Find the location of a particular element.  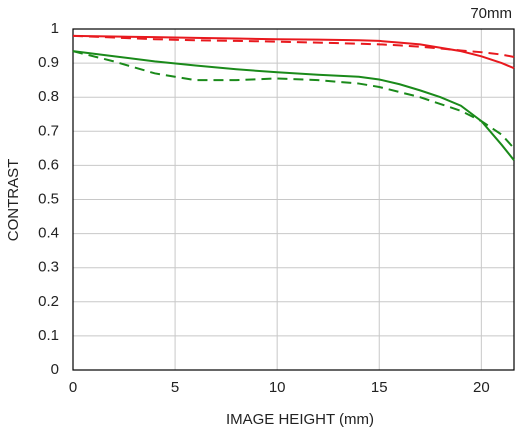

y-tick-label: 0.5 is located at coordinates (48, 198).